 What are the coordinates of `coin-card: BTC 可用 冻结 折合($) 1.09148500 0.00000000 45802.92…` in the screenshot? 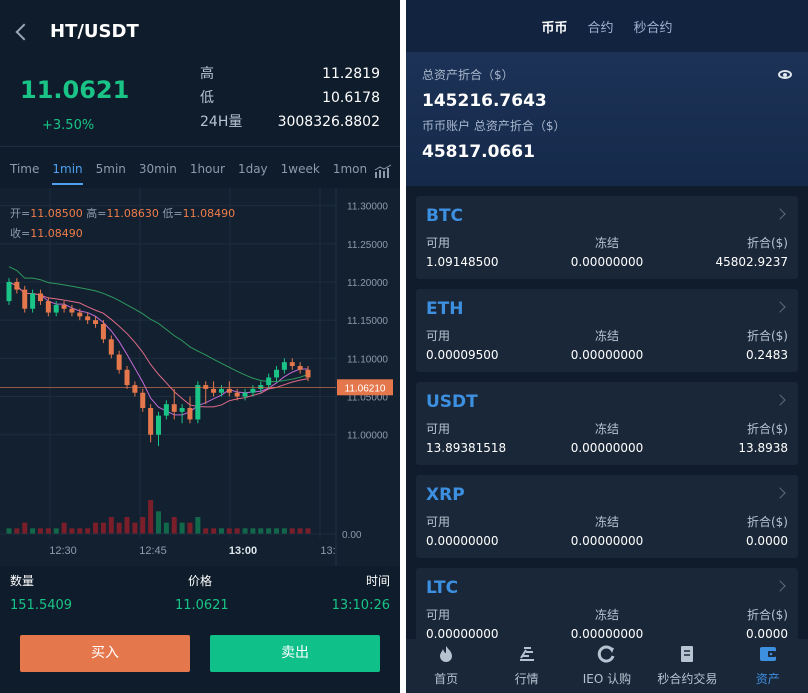 It's located at (607, 237).